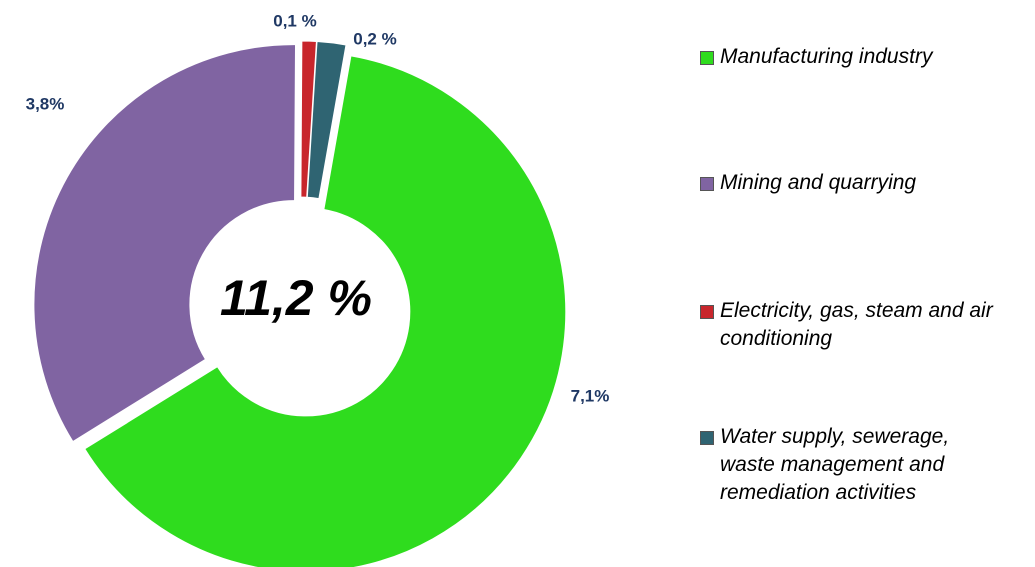  I want to click on legend-item: Mining and quarrying, so click(867, 183).